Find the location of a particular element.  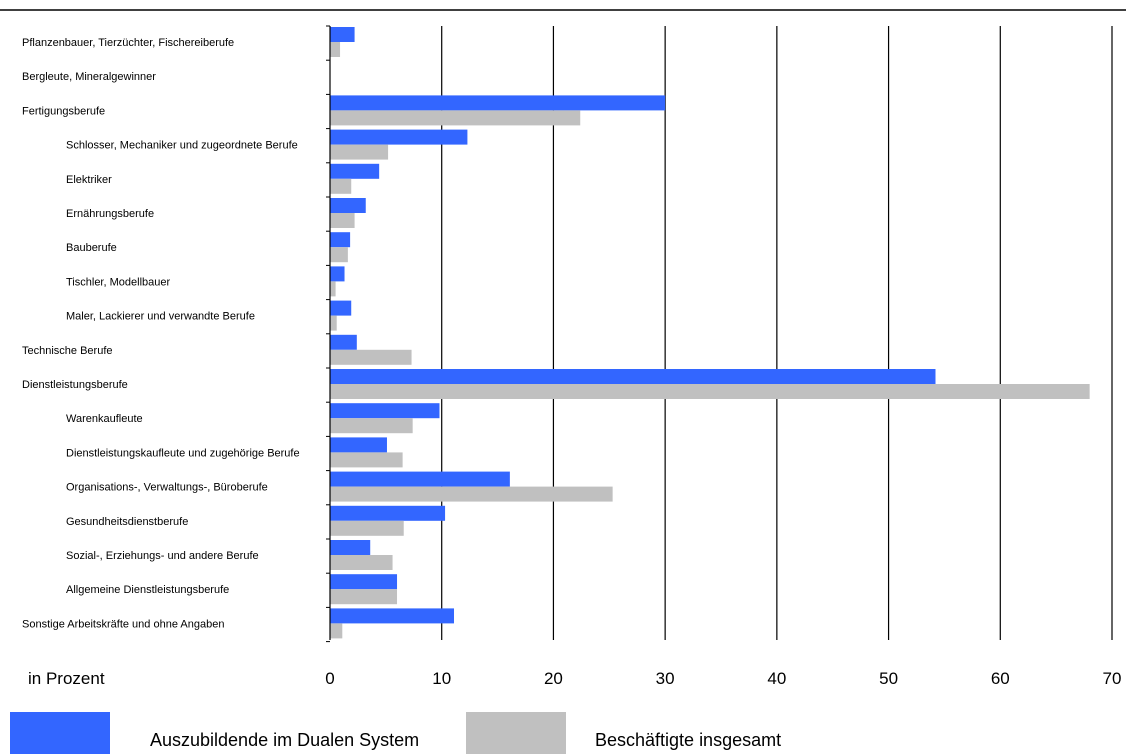

y-axis-ticks is located at coordinates (328, 334).